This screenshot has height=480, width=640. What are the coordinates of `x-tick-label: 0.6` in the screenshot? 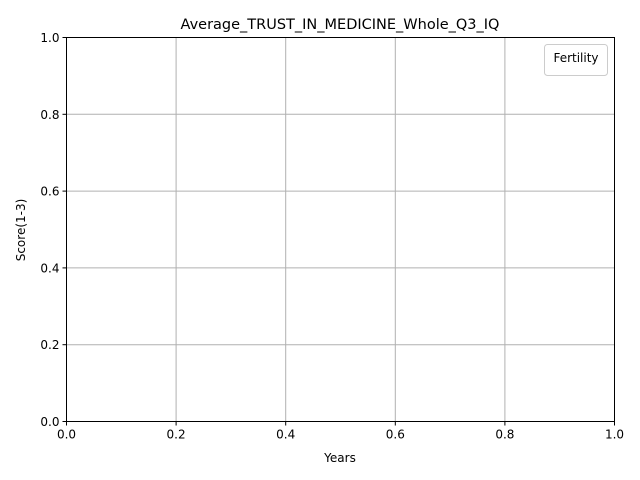 It's located at (395, 435).